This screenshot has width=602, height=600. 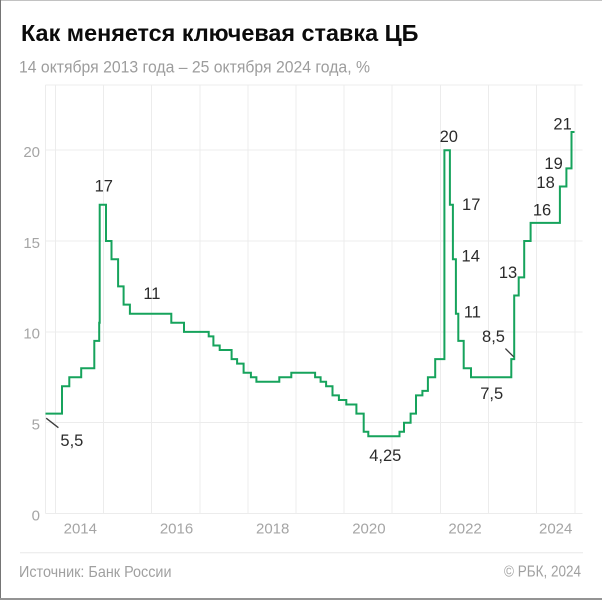 What do you see at coordinates (542, 210) in the screenshot?
I see `svg-text: 16` at bounding box center [542, 210].